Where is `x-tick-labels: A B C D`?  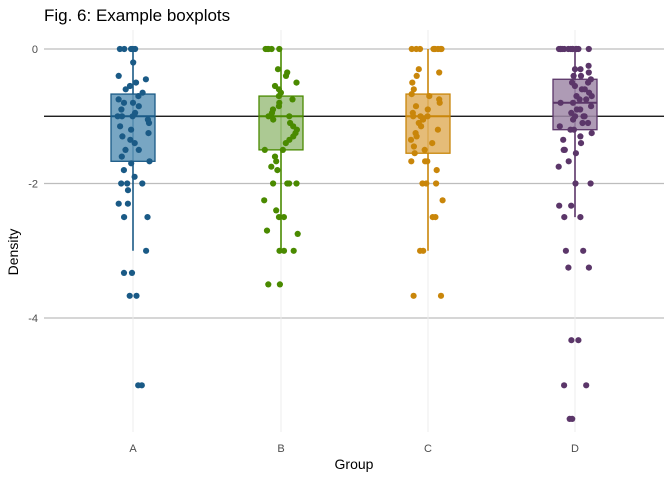
x-tick-labels: A B C D is located at coordinates (354, 449).